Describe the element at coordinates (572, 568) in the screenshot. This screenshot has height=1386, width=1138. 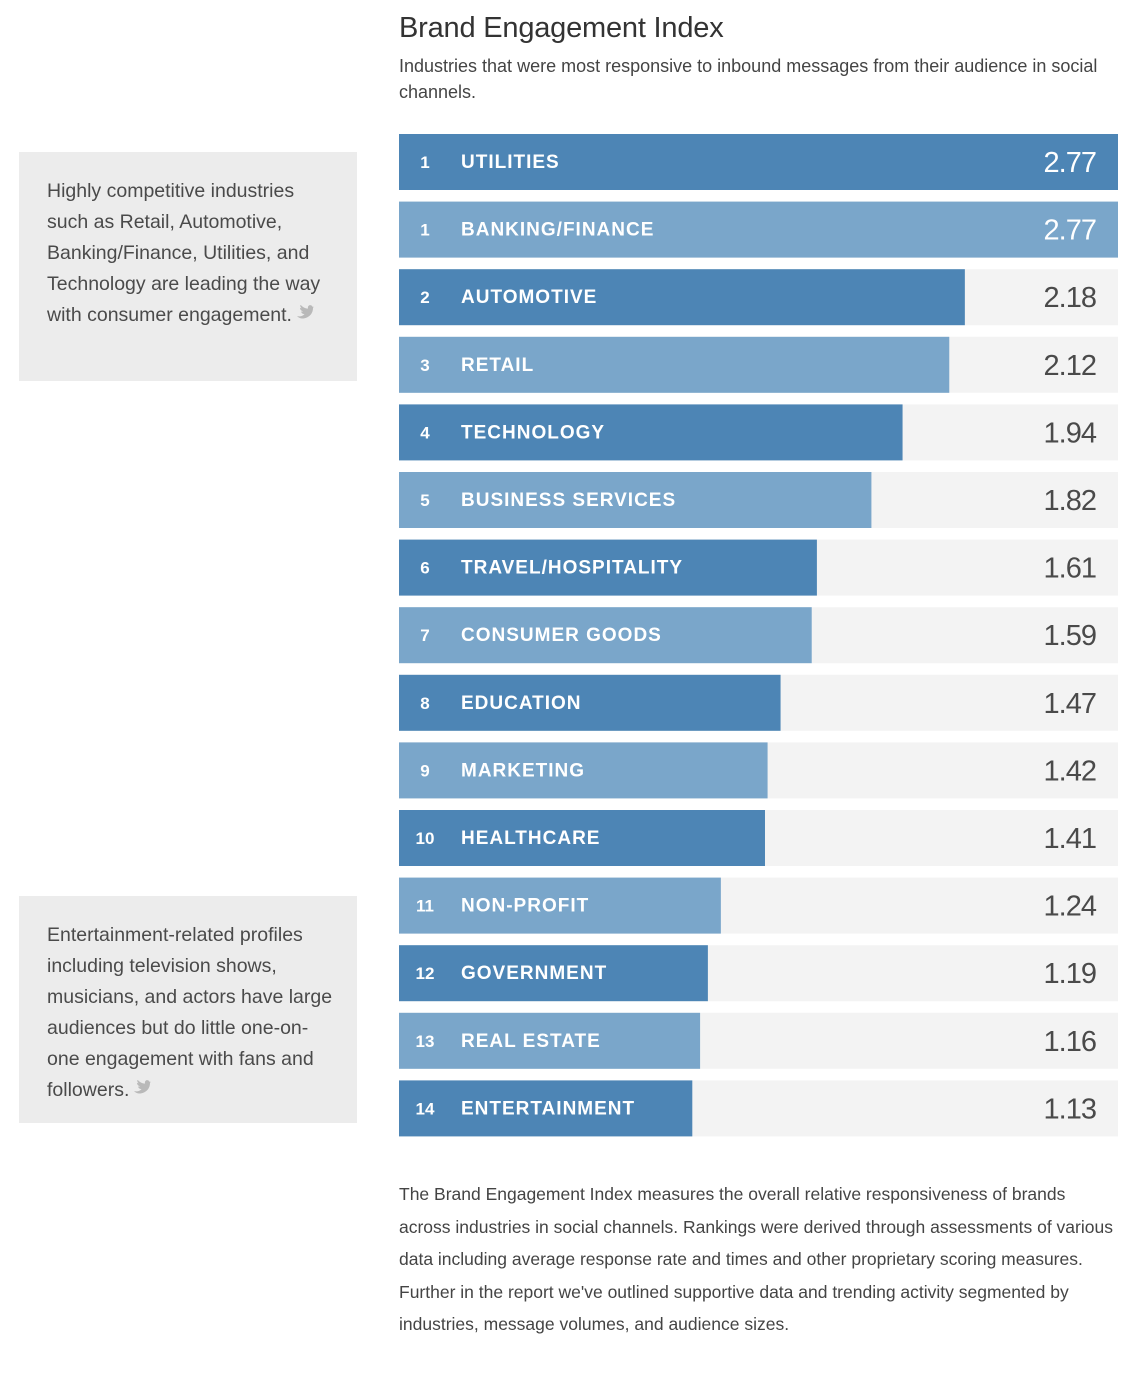
I see `bar-label: TRAVEL/HOSPITALITY` at that location.